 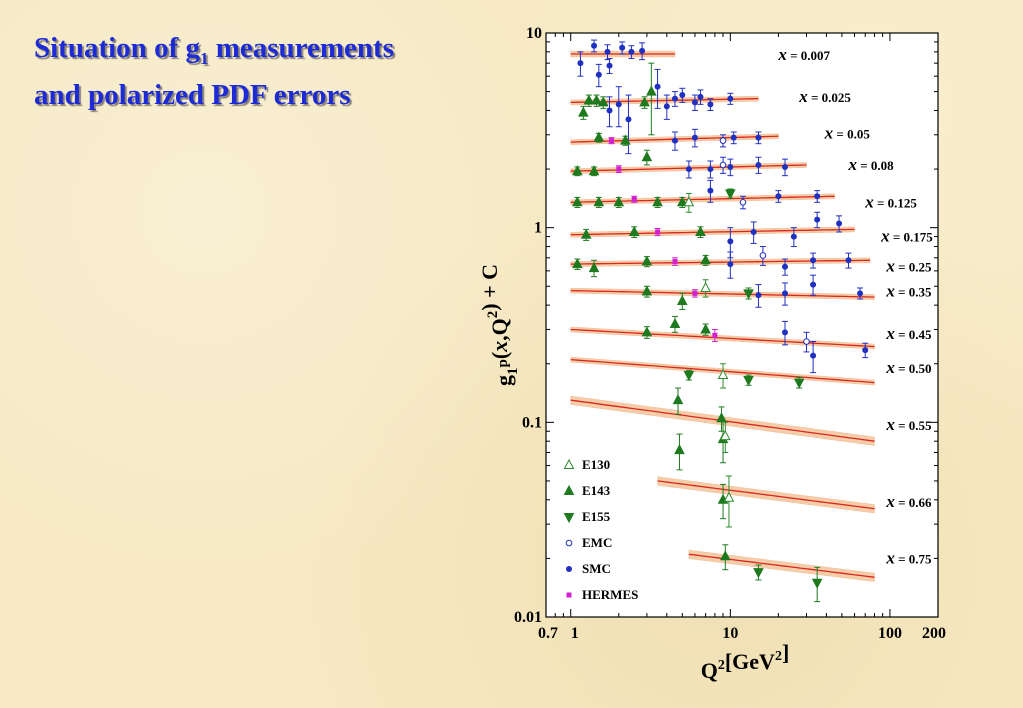 I want to click on x-axis-title-part: ], so click(x=785, y=652).